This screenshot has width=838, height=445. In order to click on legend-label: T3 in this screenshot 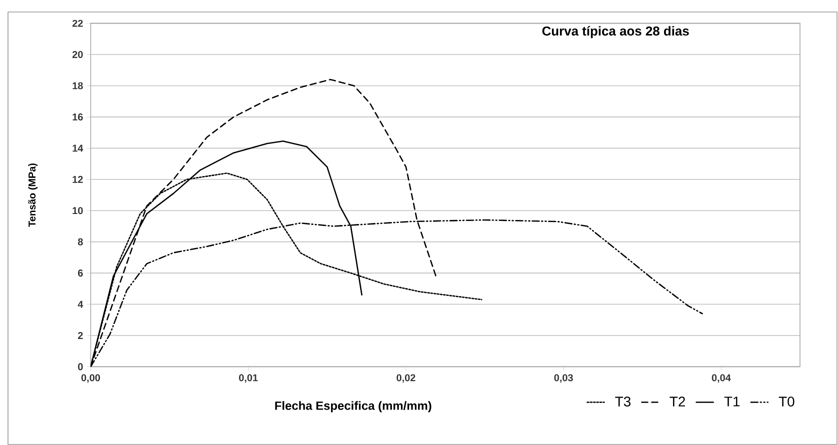, I will do `click(623, 401)`.